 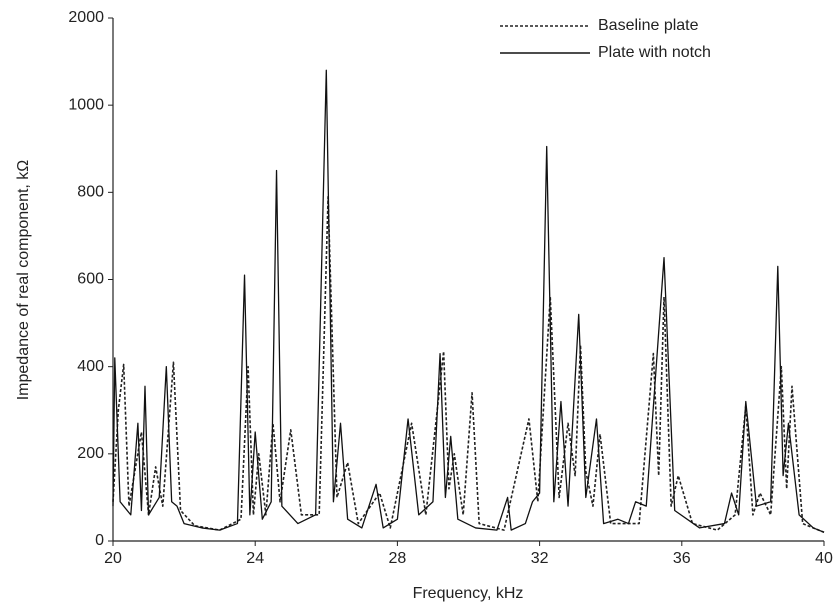 What do you see at coordinates (99, 540) in the screenshot?
I see `y-tick-label: 0` at bounding box center [99, 540].